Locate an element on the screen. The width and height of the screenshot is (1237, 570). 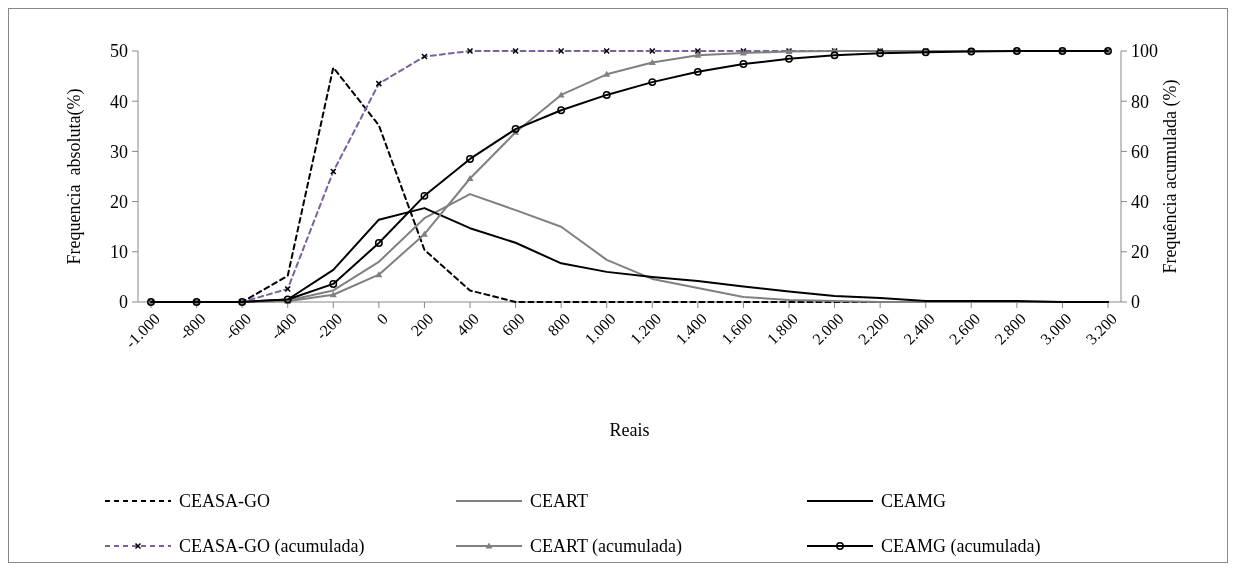
y-tick-label: 50 is located at coordinates (119, 51).